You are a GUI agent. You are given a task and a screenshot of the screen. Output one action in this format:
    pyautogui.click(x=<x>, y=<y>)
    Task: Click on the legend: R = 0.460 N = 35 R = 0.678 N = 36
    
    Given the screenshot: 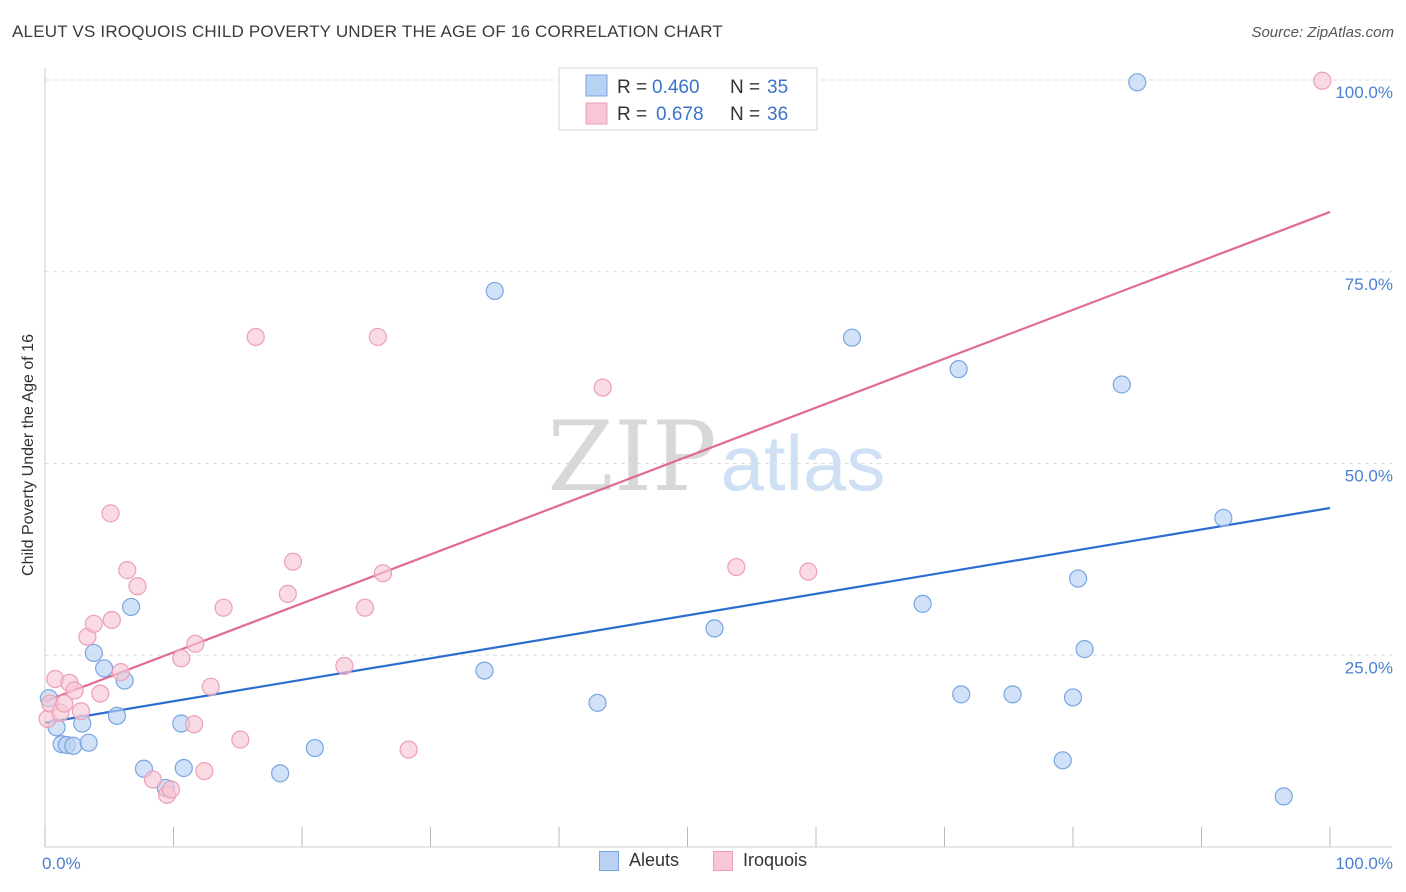 What is the action you would take?
    pyautogui.click(x=688, y=99)
    